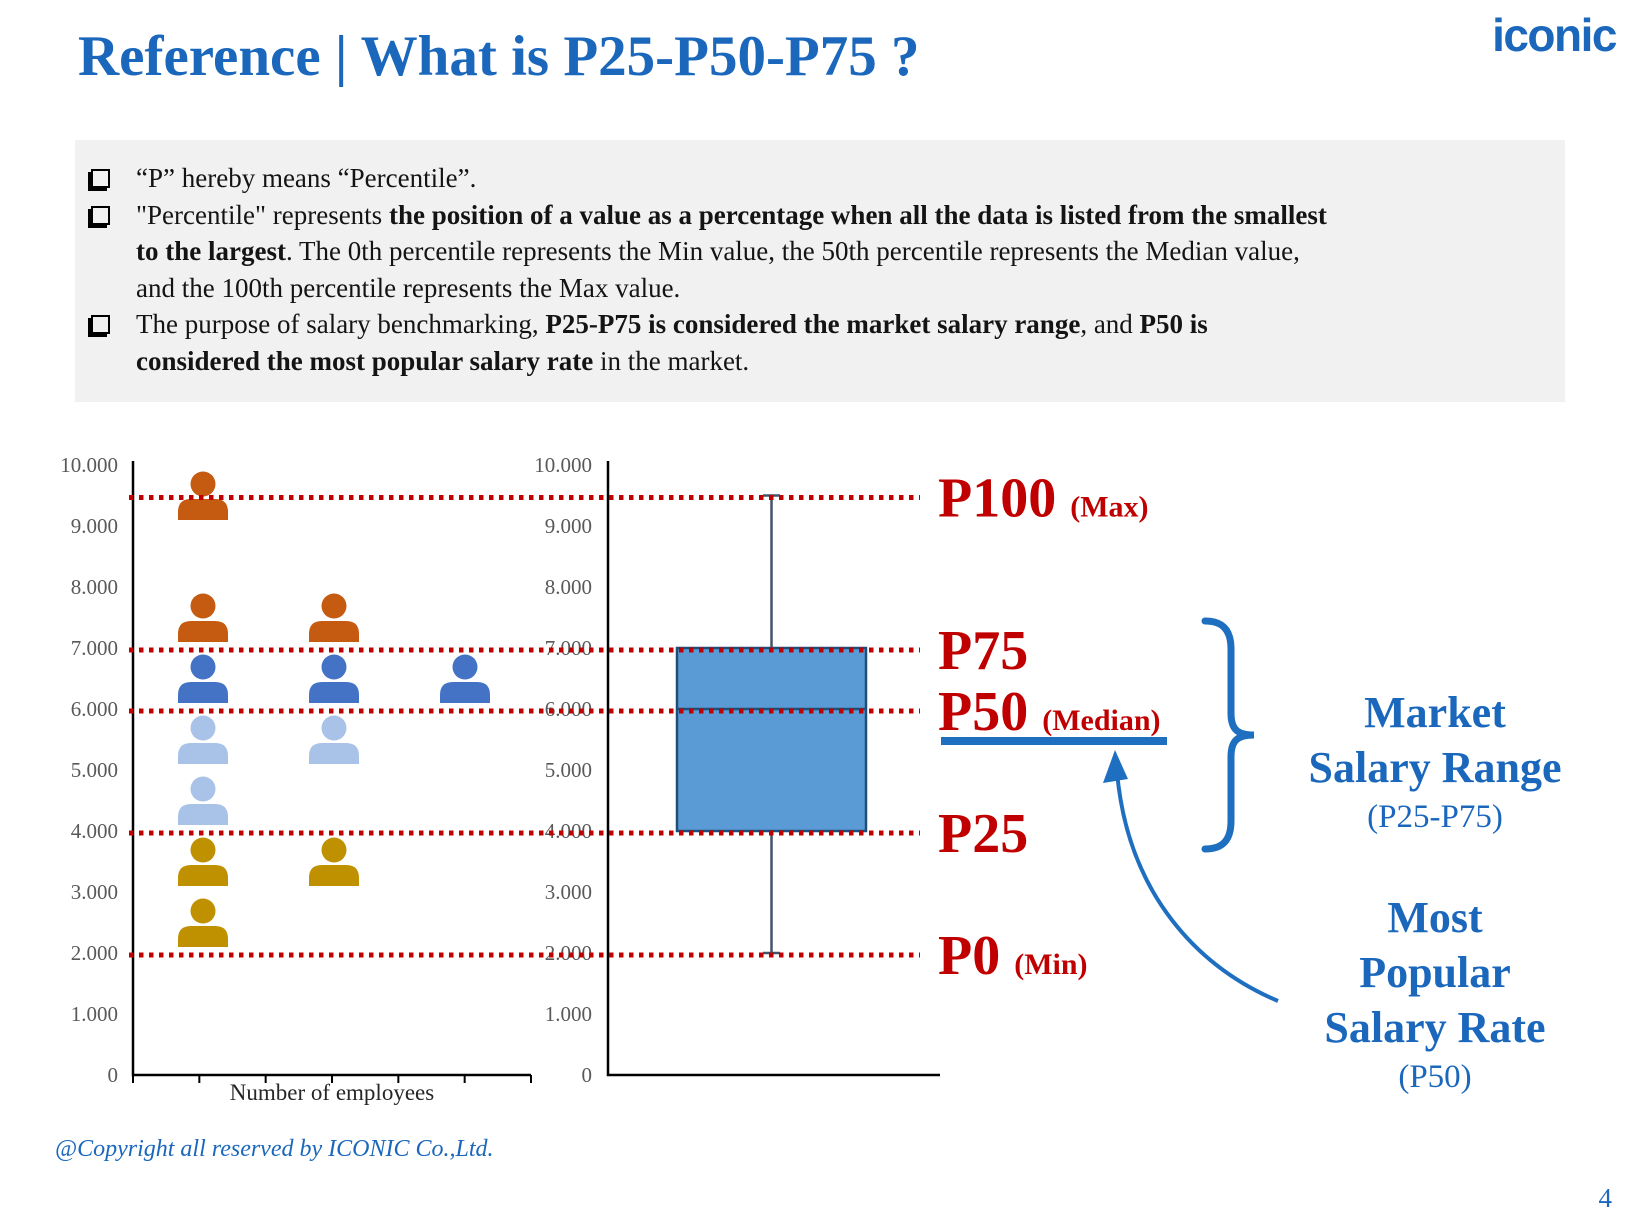 This screenshot has height=1230, width=1640. What do you see at coordinates (1228, 735) in the screenshot?
I see `market-range-brace` at bounding box center [1228, 735].